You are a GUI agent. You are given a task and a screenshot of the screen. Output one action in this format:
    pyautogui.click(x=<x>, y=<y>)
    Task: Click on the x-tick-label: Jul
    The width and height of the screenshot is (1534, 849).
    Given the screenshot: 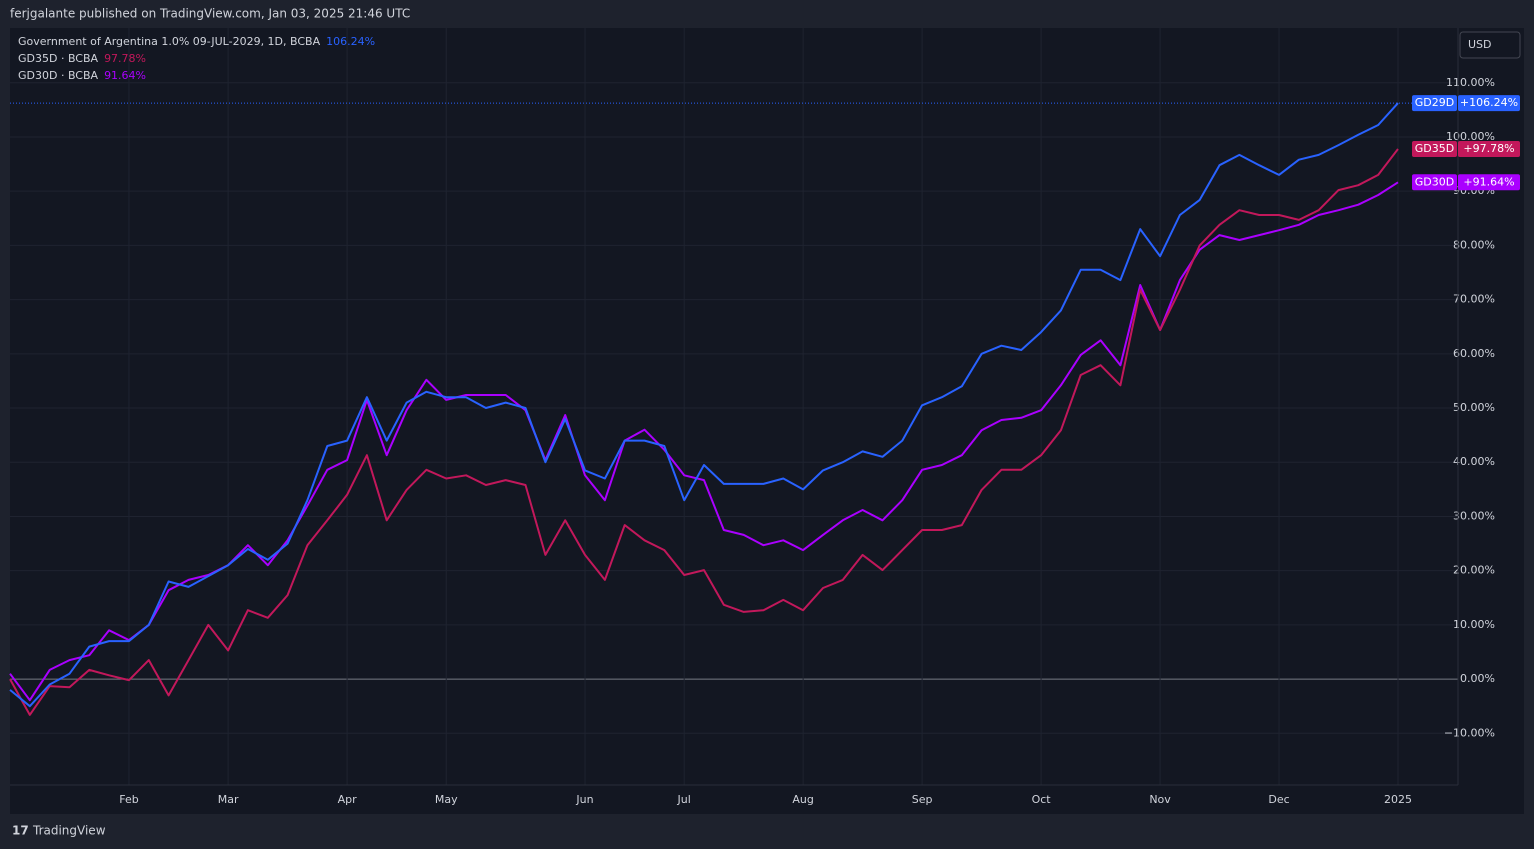 What is the action you would take?
    pyautogui.click(x=684, y=799)
    